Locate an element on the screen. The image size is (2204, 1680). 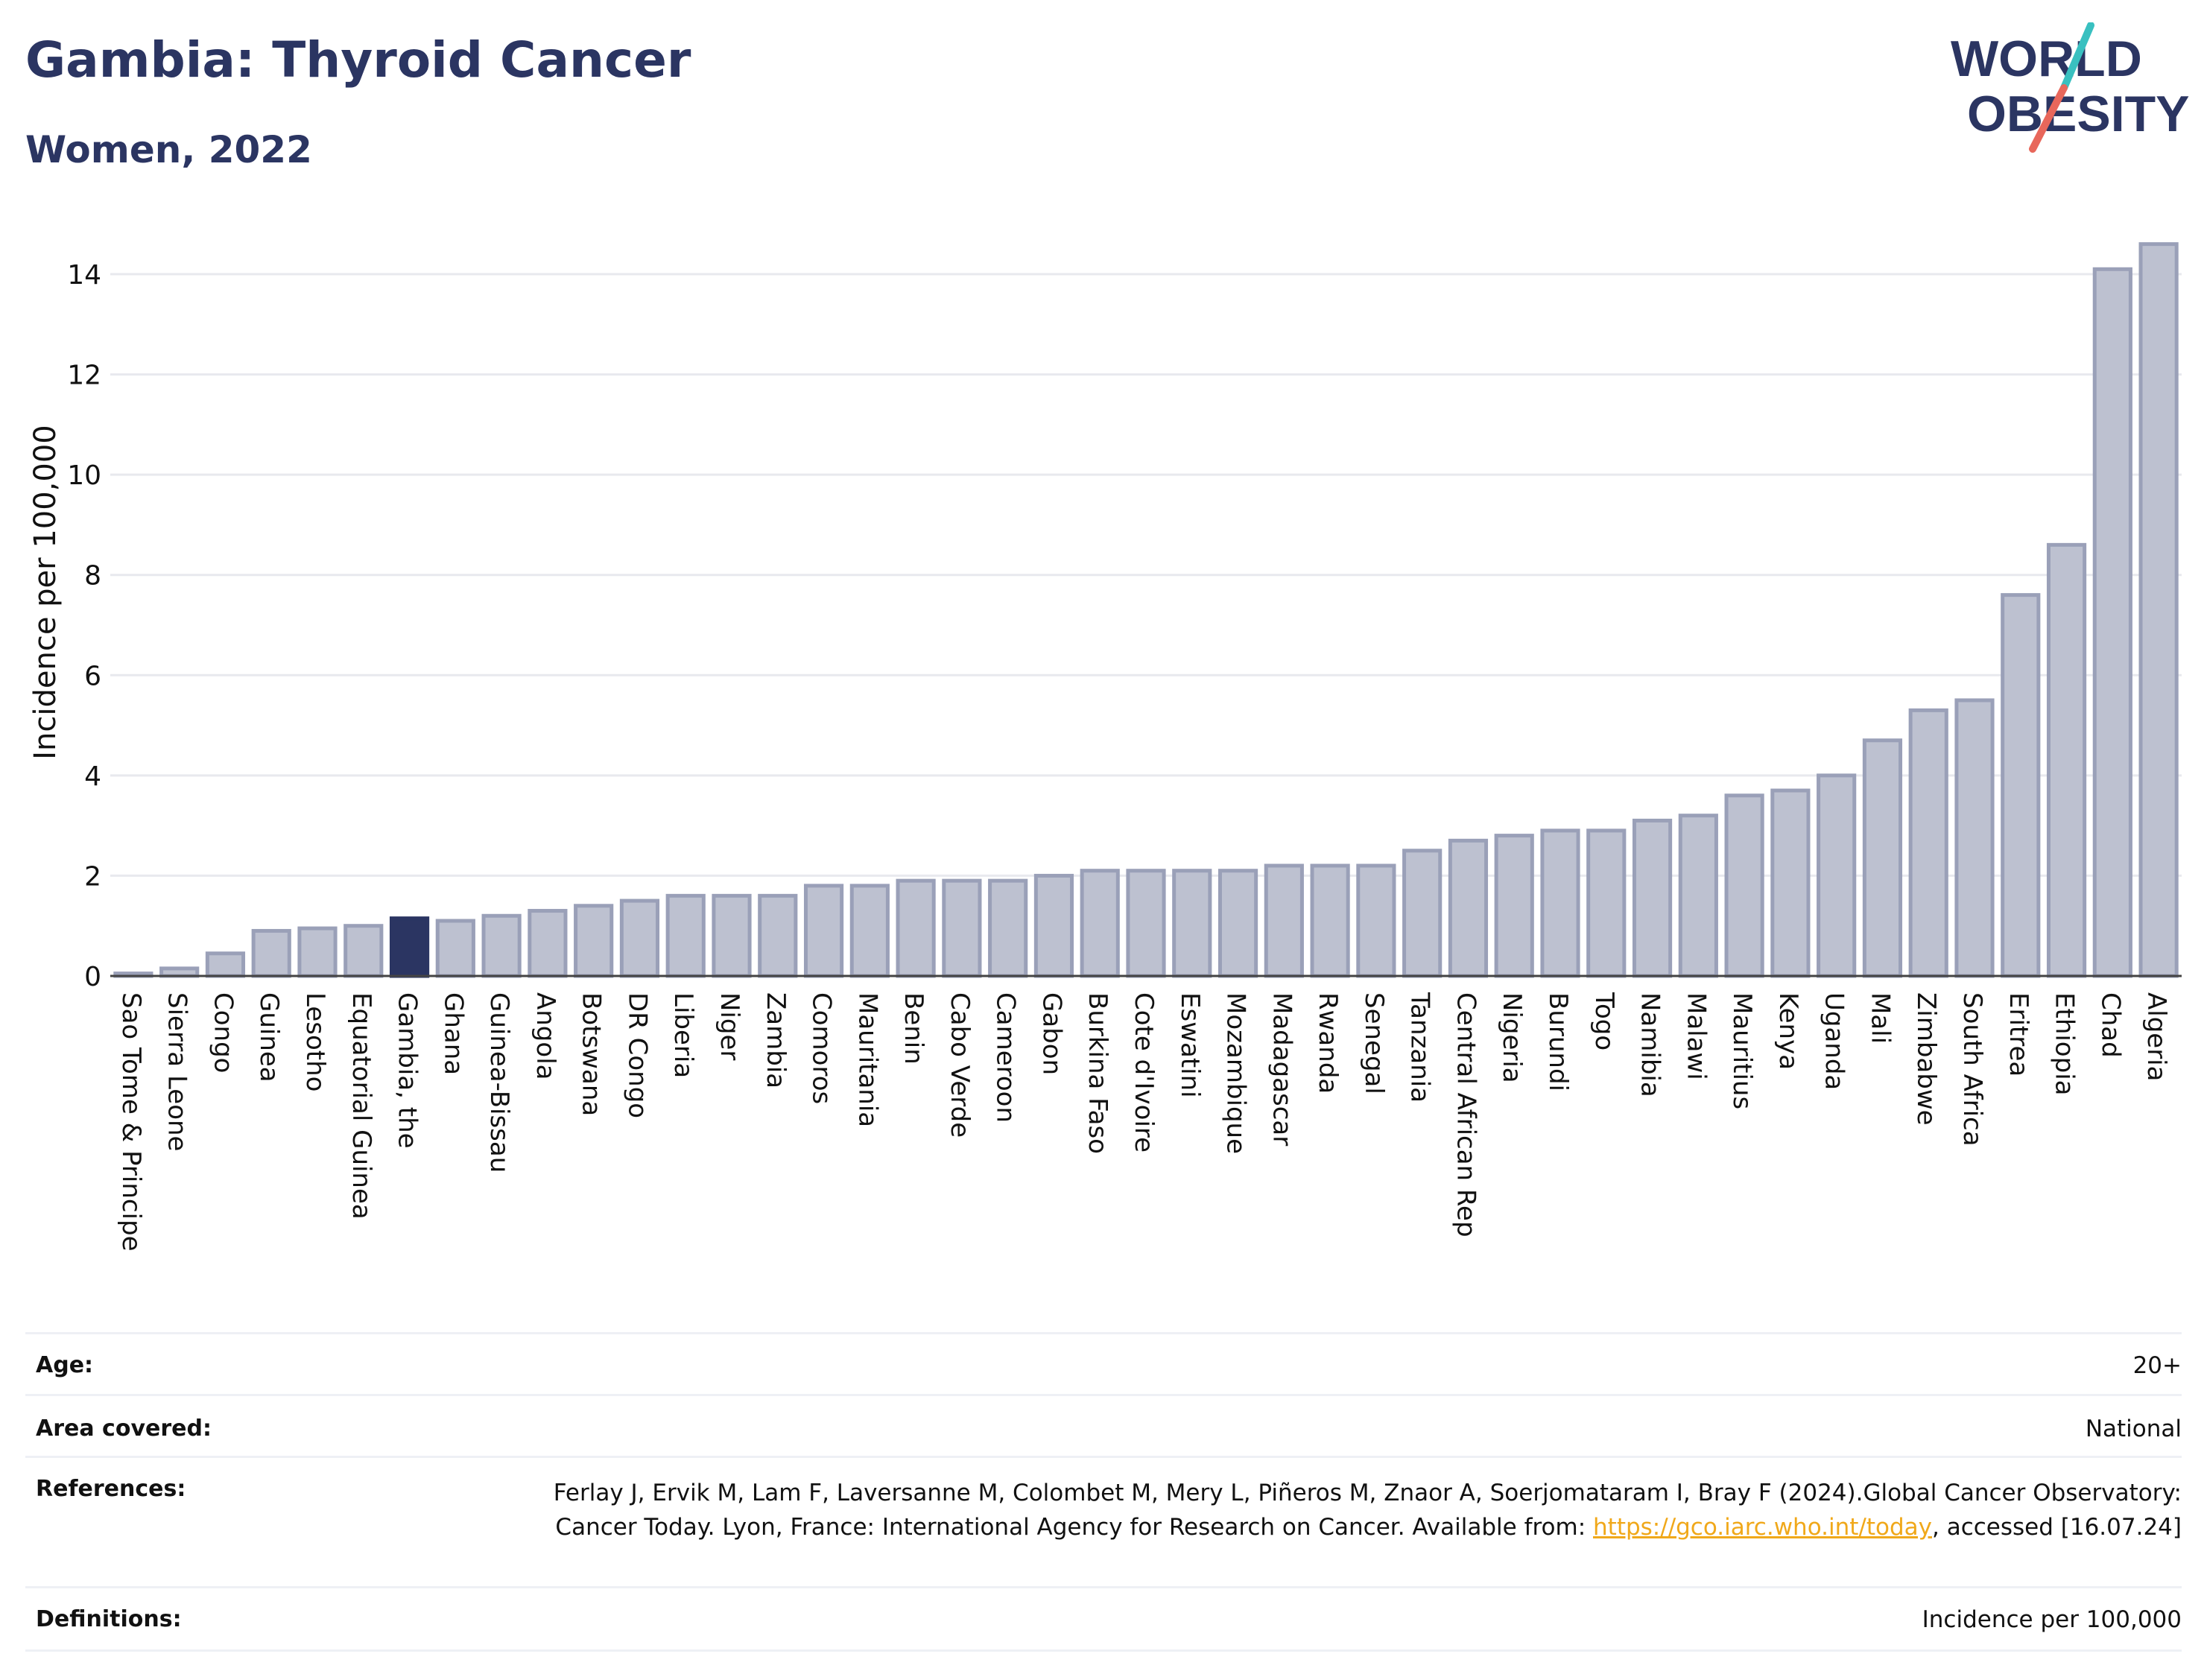
x-tick-label: Kenya is located at coordinates (1788, 1031).